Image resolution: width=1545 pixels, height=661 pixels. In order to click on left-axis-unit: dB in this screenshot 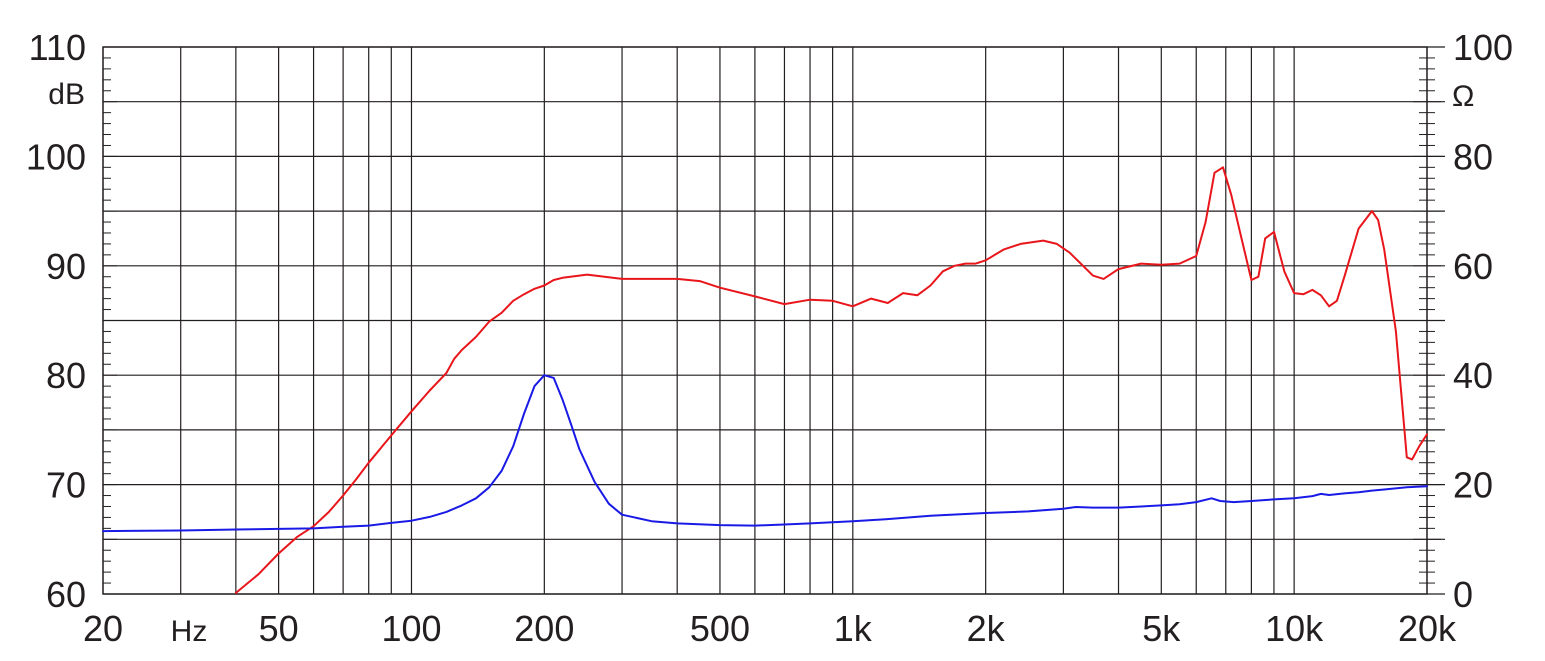, I will do `click(66, 94)`.